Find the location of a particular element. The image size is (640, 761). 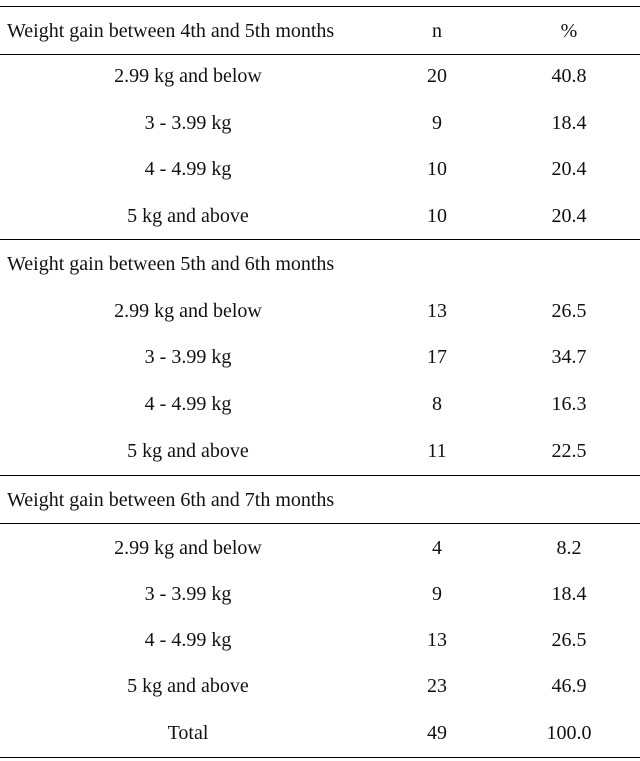

row-n: 20 is located at coordinates (437, 76).